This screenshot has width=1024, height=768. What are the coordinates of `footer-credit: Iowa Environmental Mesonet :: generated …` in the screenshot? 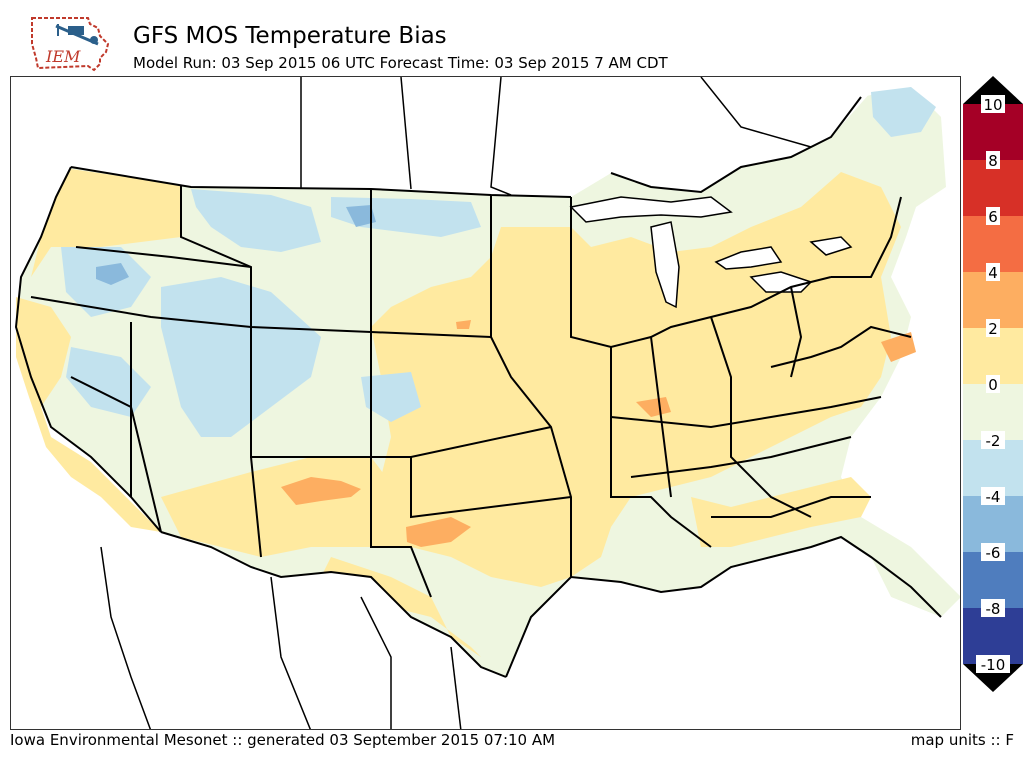 It's located at (283, 740).